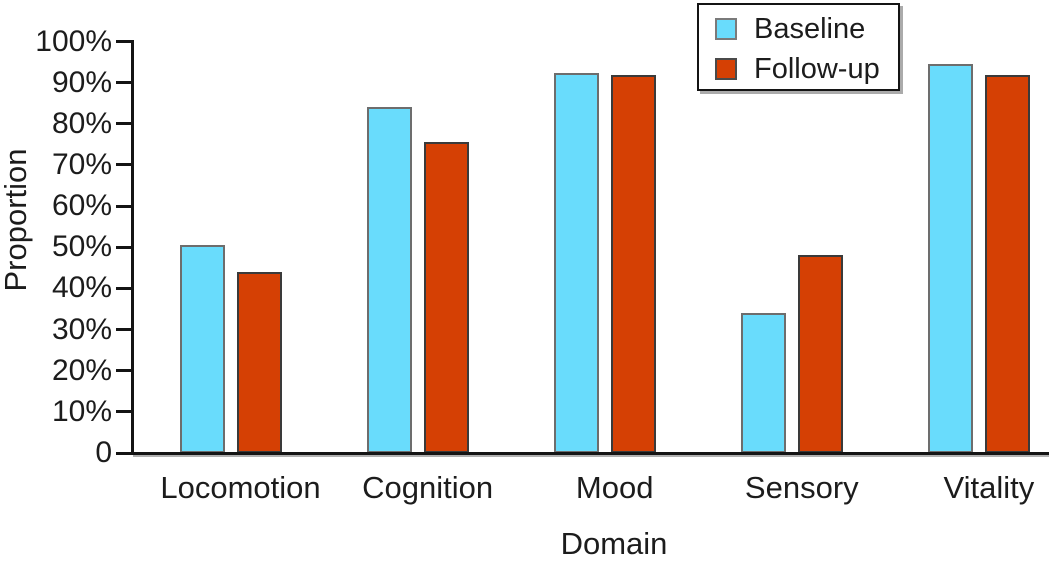  I want to click on bar-follow-up-cognition, so click(447, 297).